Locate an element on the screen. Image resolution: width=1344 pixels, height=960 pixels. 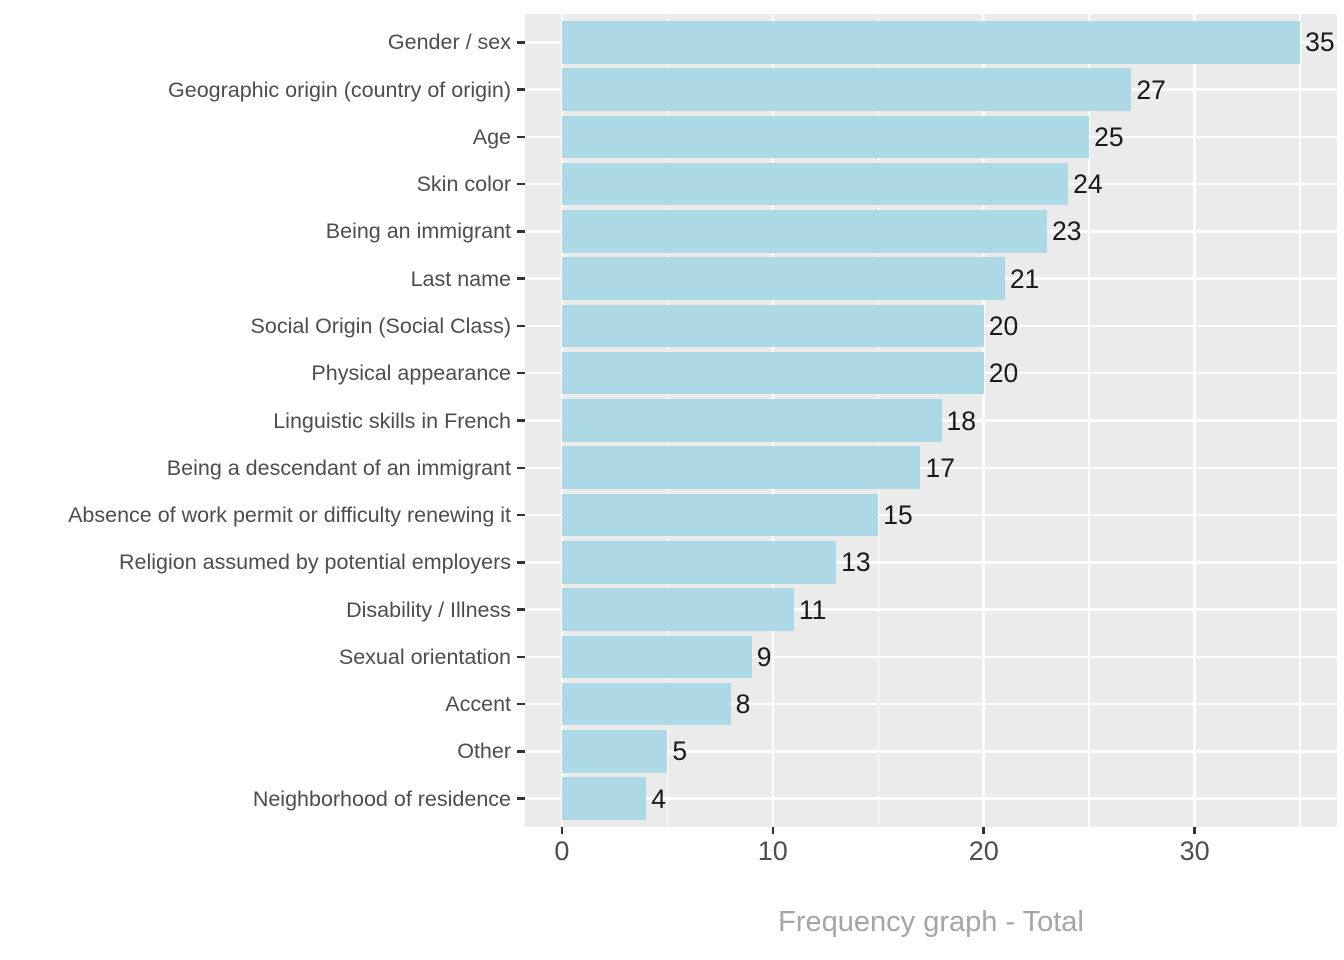
bar-value-label: 35 is located at coordinates (1320, 42).